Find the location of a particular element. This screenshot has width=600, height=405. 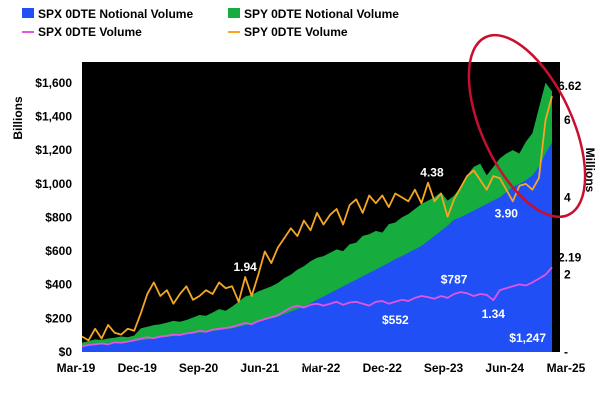

x-tick-label: Mar-19 is located at coordinates (76, 368).